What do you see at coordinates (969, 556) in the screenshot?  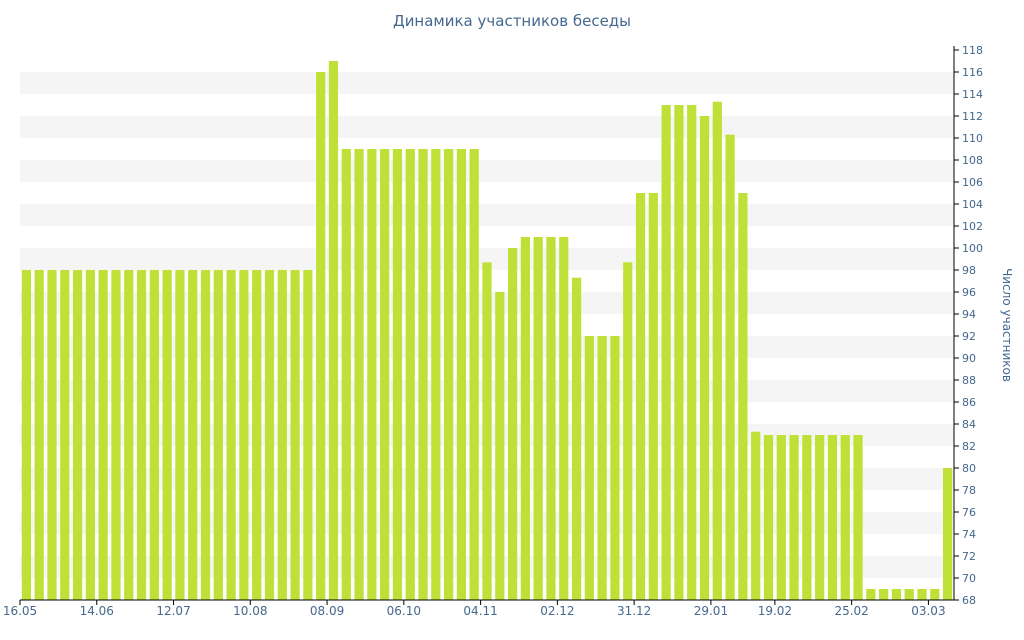 I see `y-tick-label: 72` at bounding box center [969, 556].